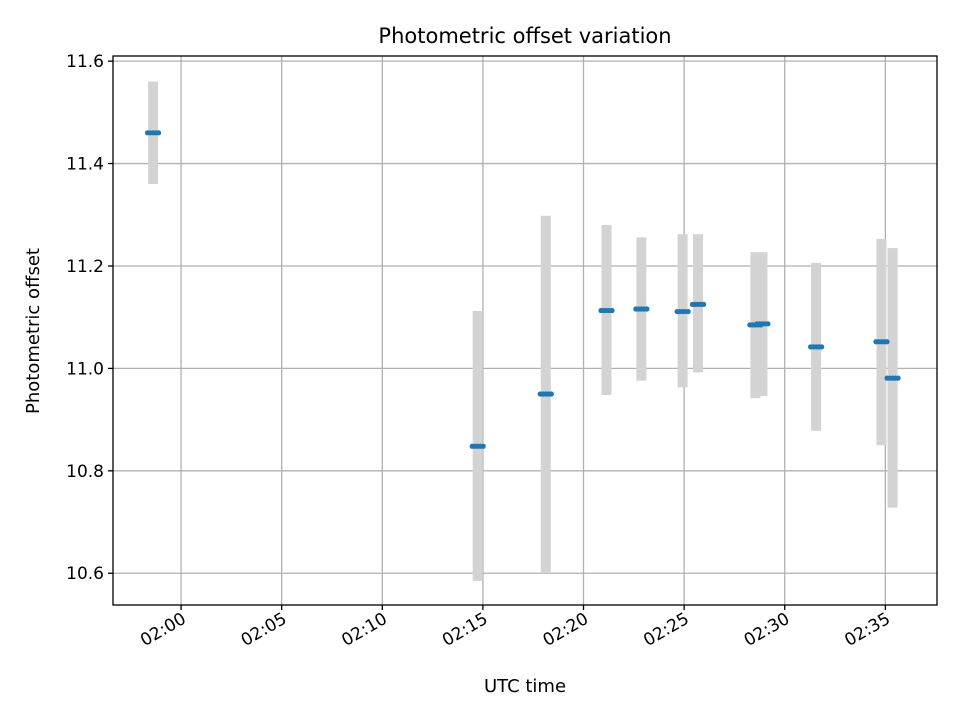  Describe the element at coordinates (85, 267) in the screenshot. I see `y-tick-label: 11.2` at that location.